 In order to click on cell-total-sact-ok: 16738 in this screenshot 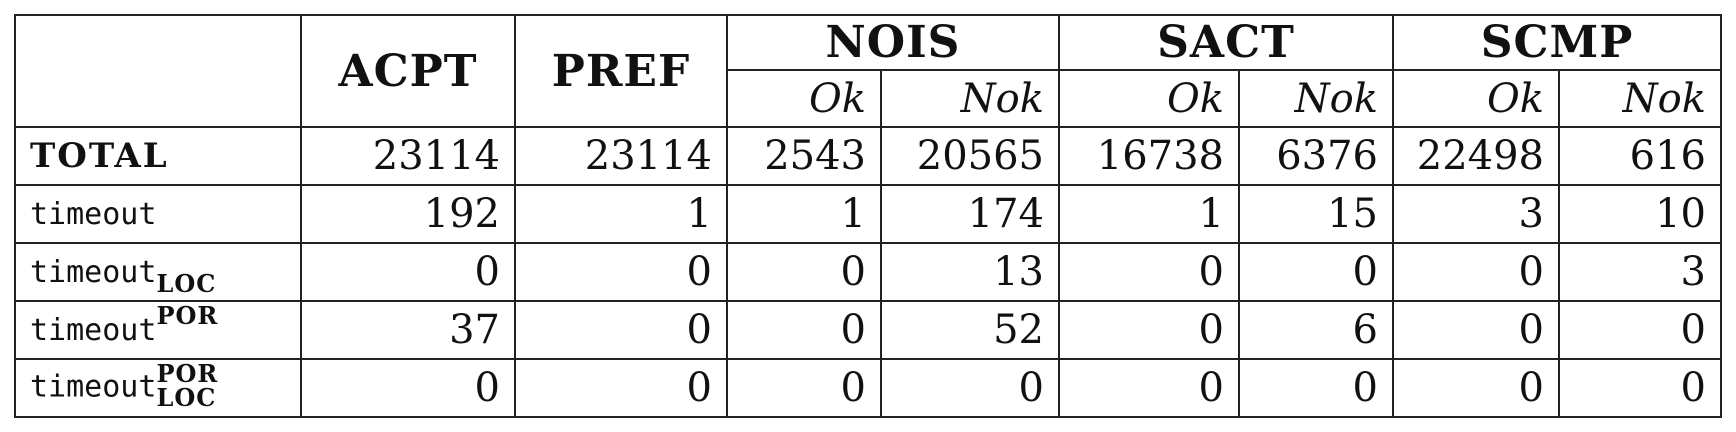, I will do `click(1149, 156)`.